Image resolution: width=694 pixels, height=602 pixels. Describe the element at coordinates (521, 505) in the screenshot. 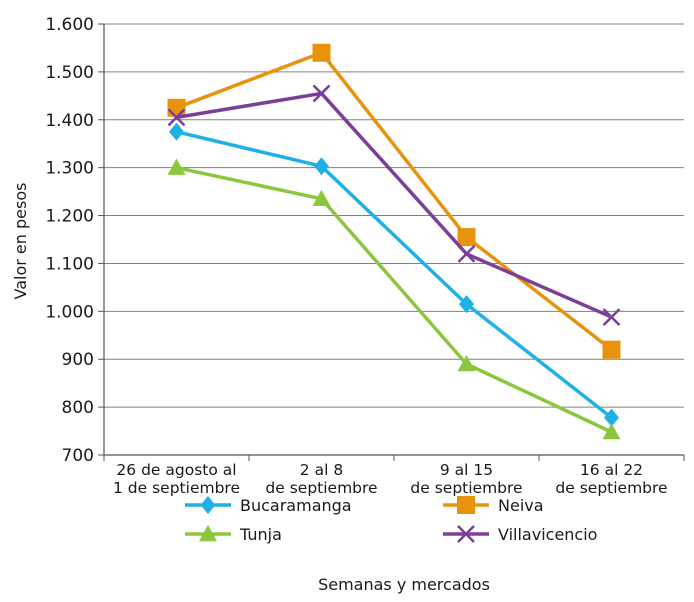

I see `legend-label: Neiva` at that location.